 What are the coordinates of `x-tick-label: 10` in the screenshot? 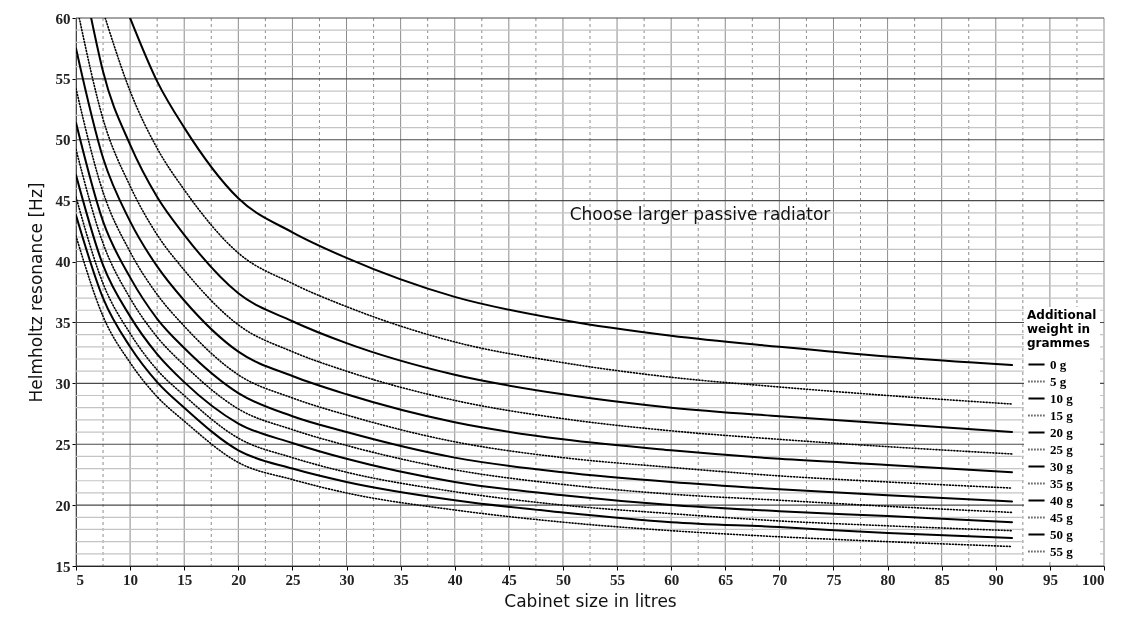 It's located at (131, 579).